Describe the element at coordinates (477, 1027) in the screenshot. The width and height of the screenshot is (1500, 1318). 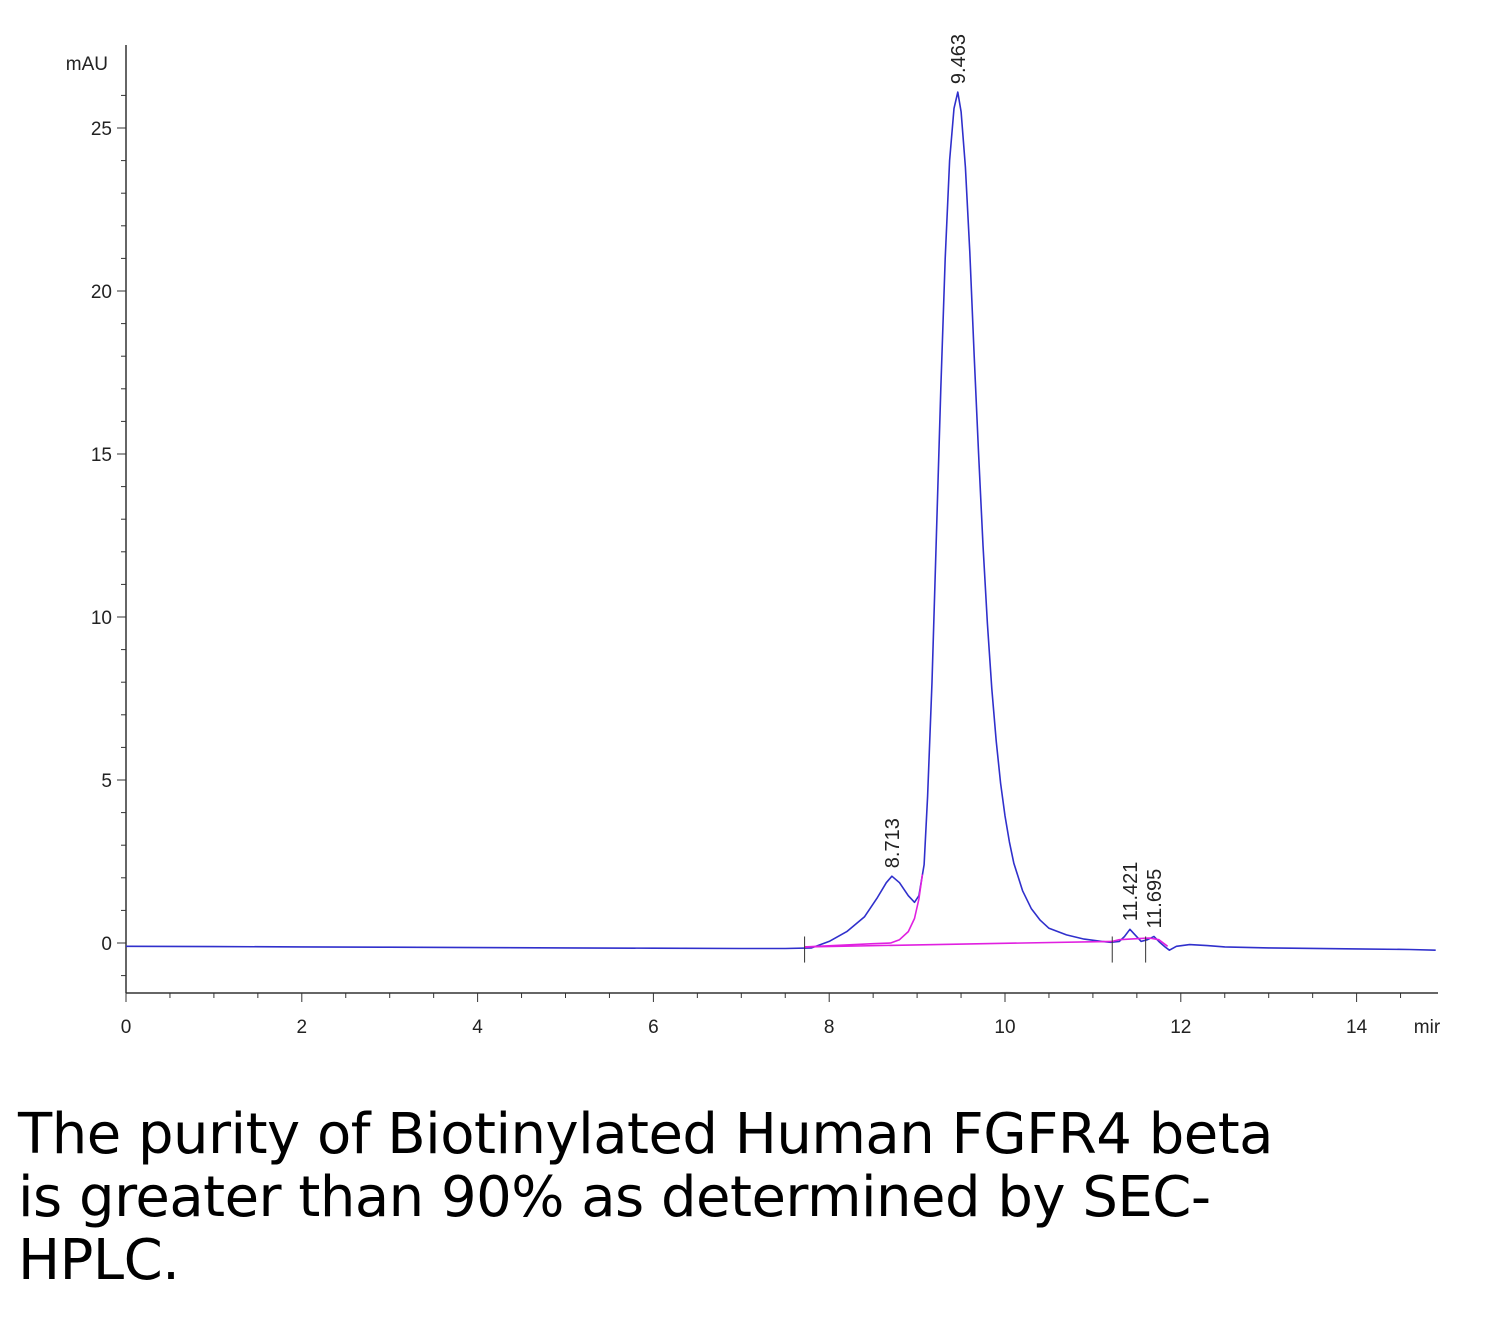
I see `x-tick-label: 4` at that location.